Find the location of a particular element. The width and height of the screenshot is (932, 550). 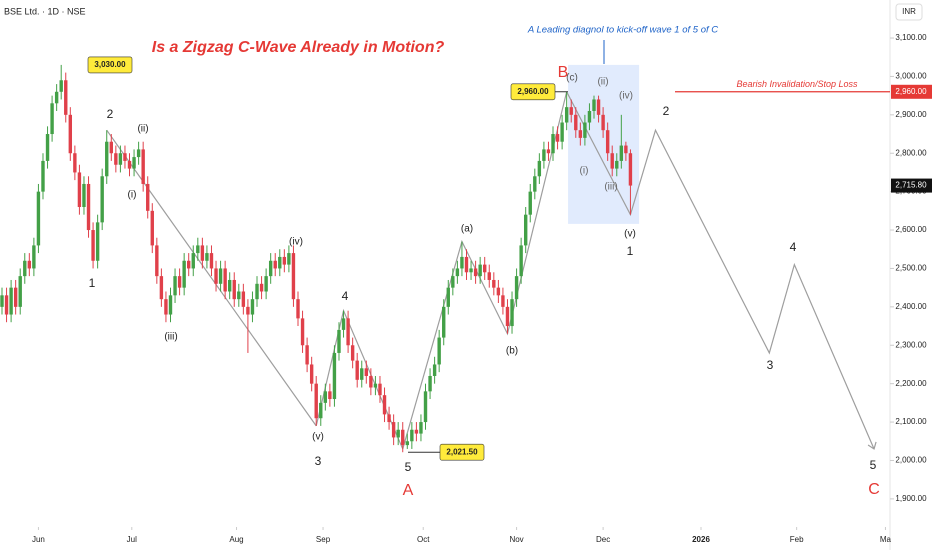

last-price-badge is located at coordinates (911, 185).